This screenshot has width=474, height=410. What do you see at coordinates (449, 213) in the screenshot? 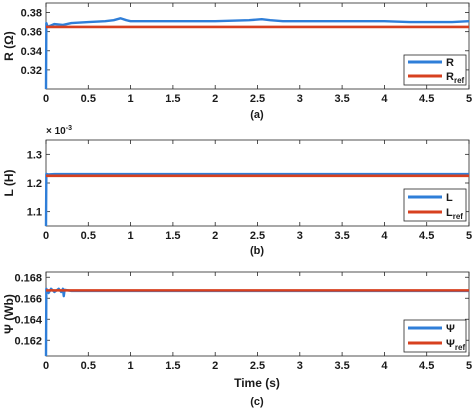
I see `legend-label-l-ref-main: L` at bounding box center [449, 213].